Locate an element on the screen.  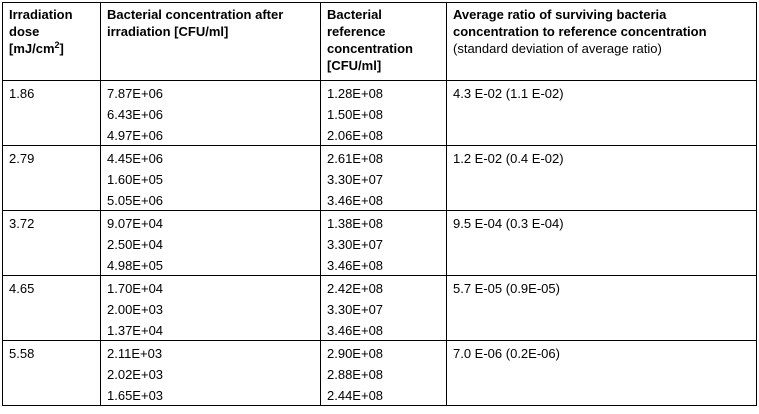
header-text: Bacterial is located at coordinates (354, 14).